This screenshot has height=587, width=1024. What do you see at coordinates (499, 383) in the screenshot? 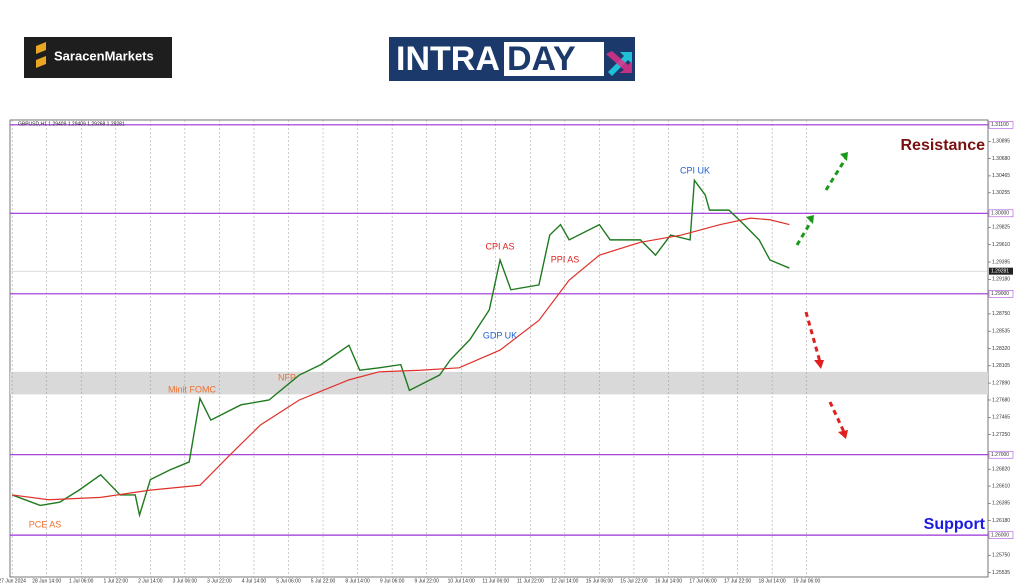
I see `zone` at bounding box center [499, 383].